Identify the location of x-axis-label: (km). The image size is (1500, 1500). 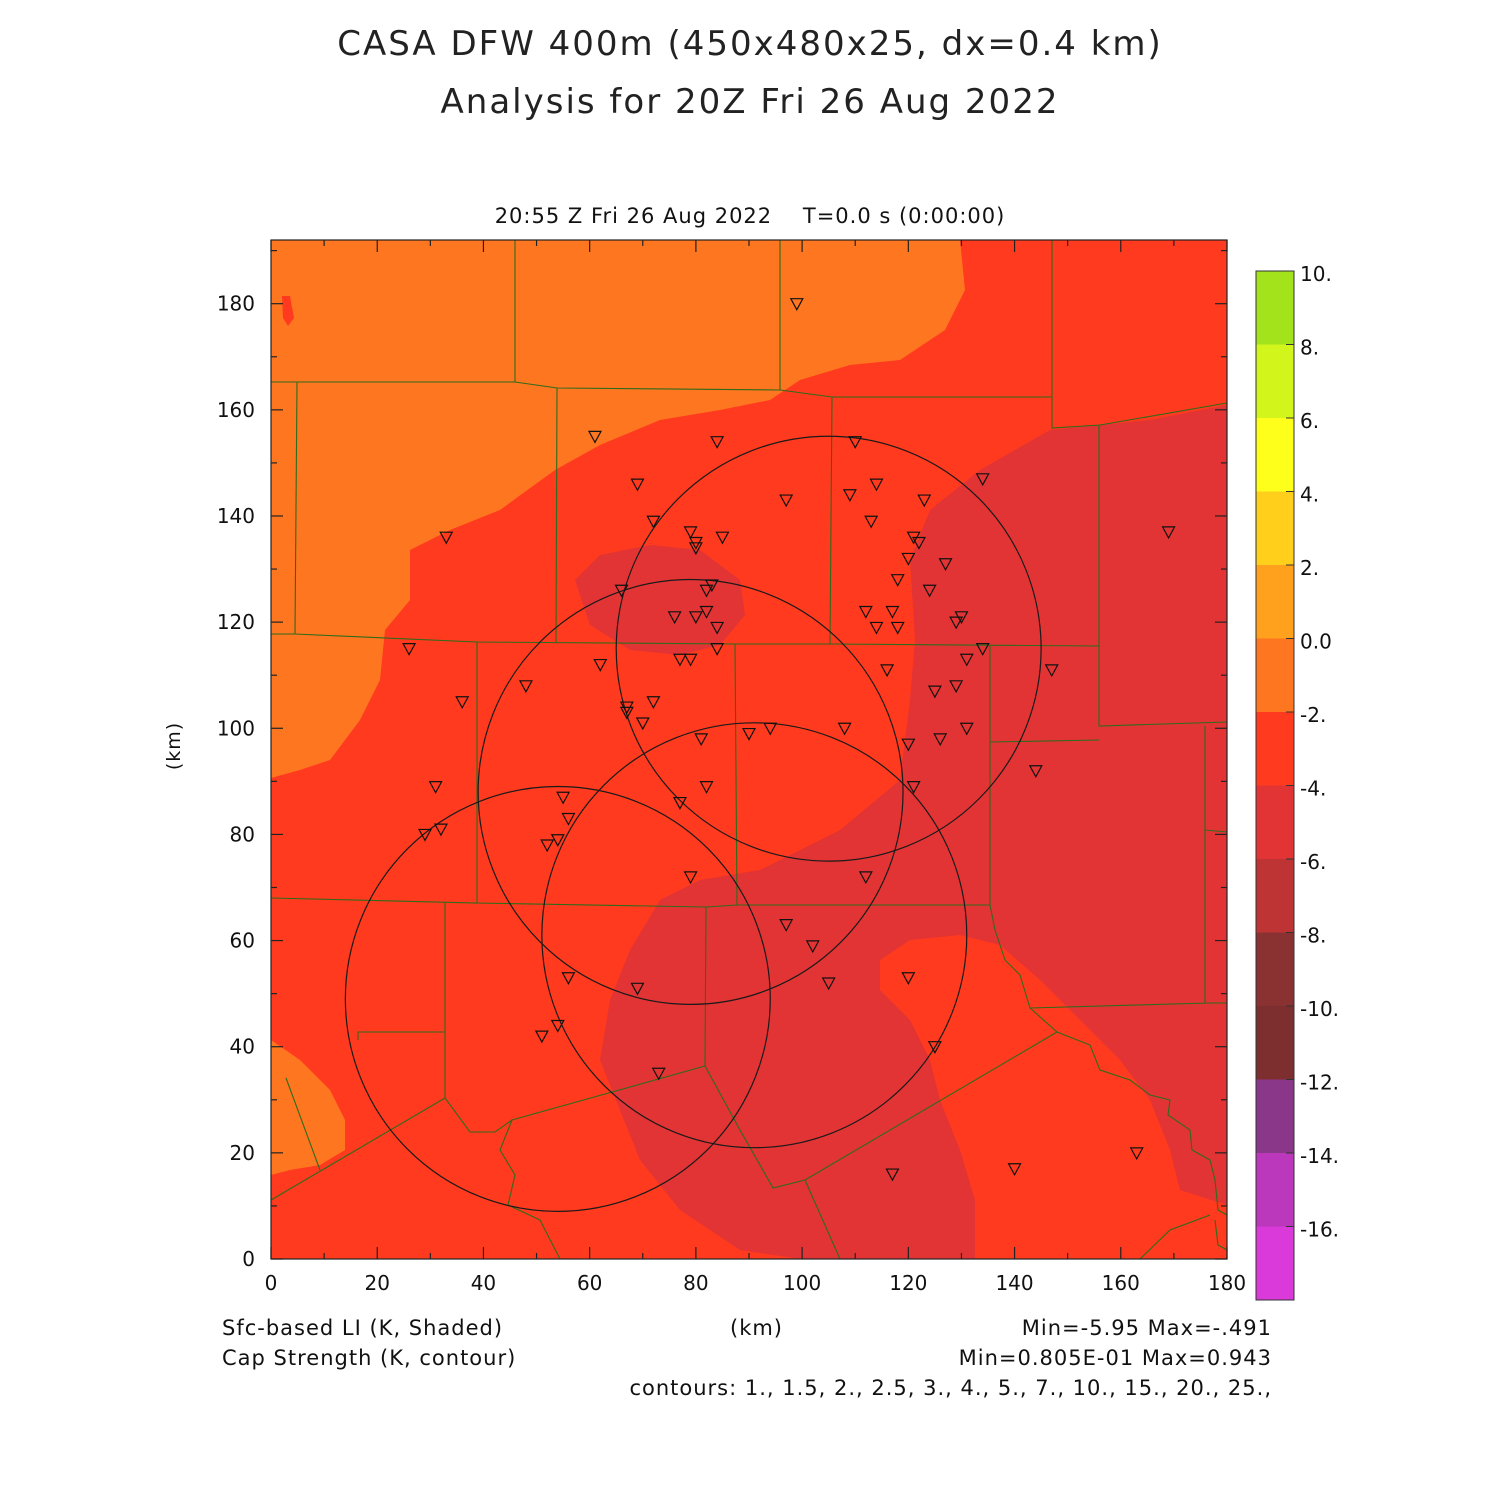
(757, 1328).